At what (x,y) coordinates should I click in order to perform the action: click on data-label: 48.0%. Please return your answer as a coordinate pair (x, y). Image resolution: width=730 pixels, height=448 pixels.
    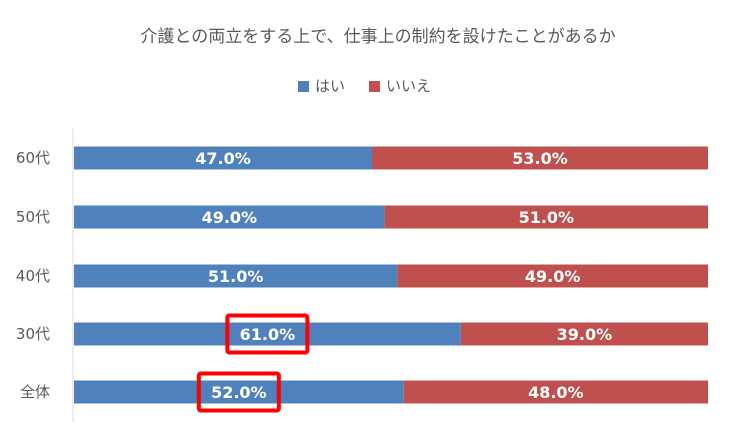
    Looking at the image, I should click on (556, 392).